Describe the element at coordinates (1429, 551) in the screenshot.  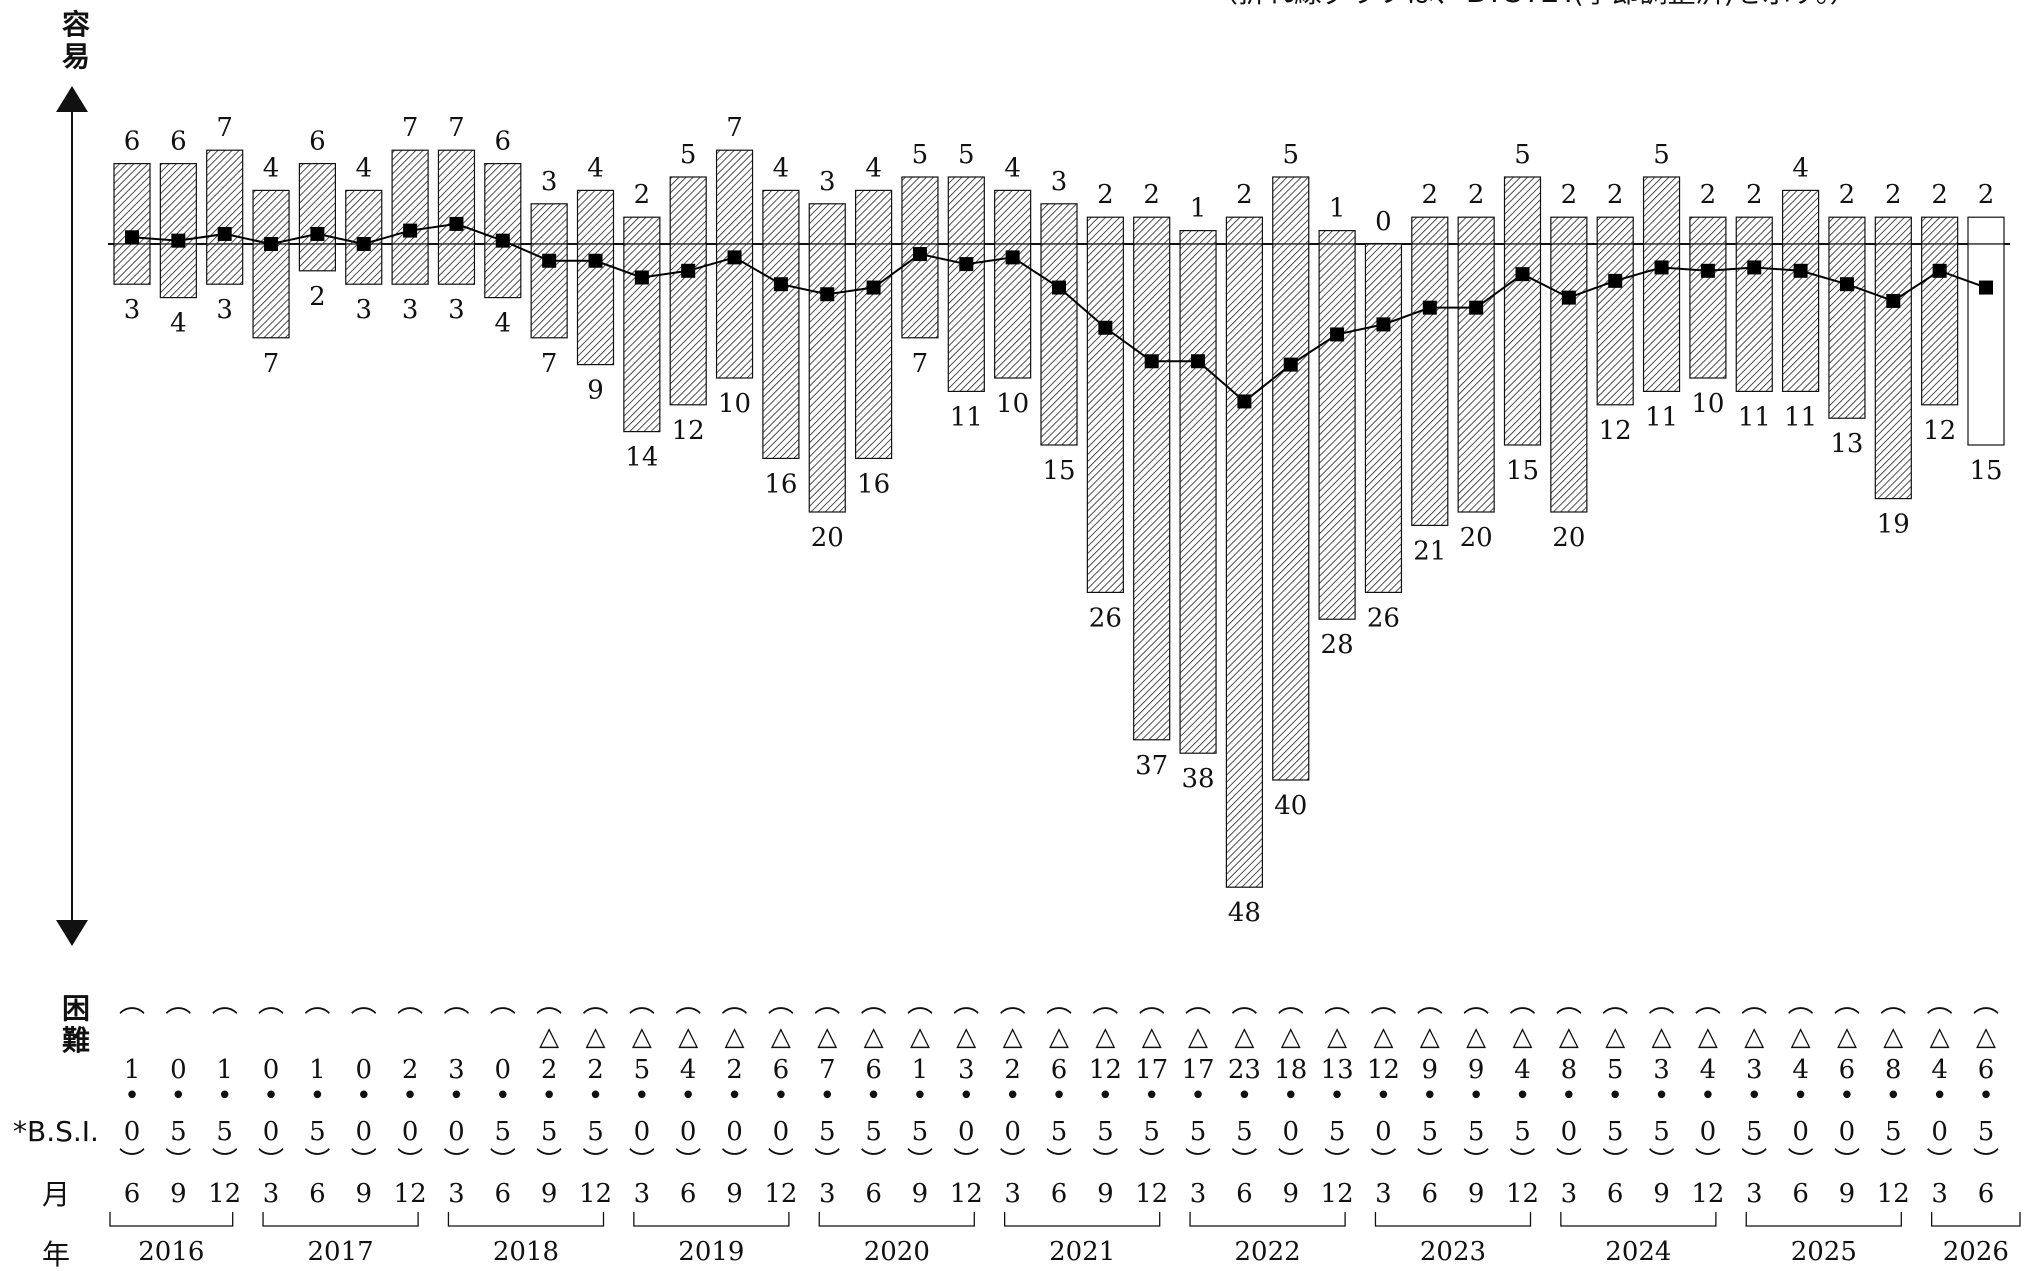
I see `value-label-difficult: 21` at that location.